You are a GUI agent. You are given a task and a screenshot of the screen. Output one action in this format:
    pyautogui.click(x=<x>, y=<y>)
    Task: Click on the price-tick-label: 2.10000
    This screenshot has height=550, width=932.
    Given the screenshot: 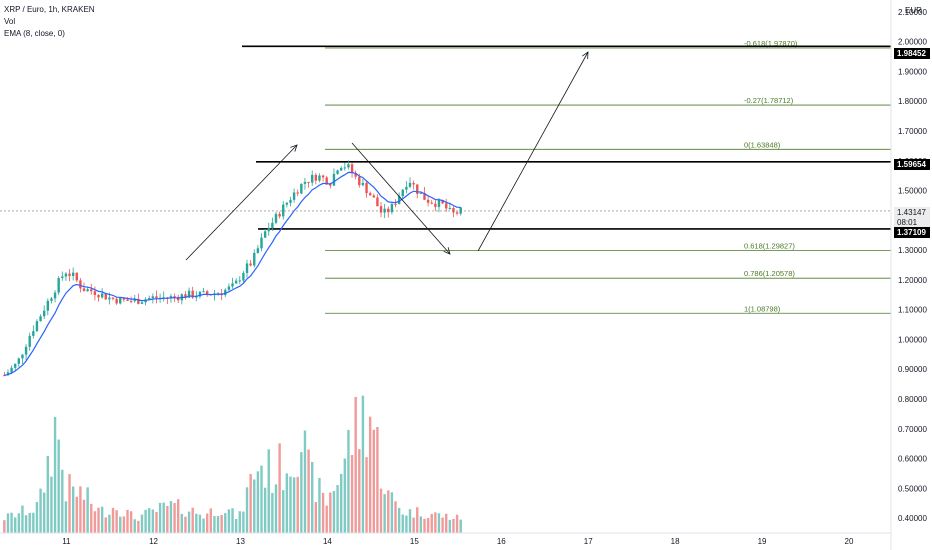 What is the action you would take?
    pyautogui.click(x=912, y=12)
    